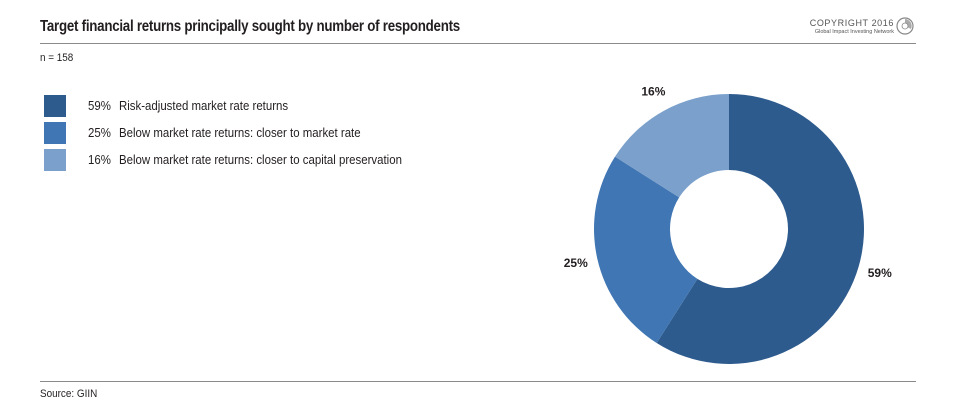 The height and width of the screenshot is (408, 956). I want to click on legend-percent: 16%, so click(99, 159).